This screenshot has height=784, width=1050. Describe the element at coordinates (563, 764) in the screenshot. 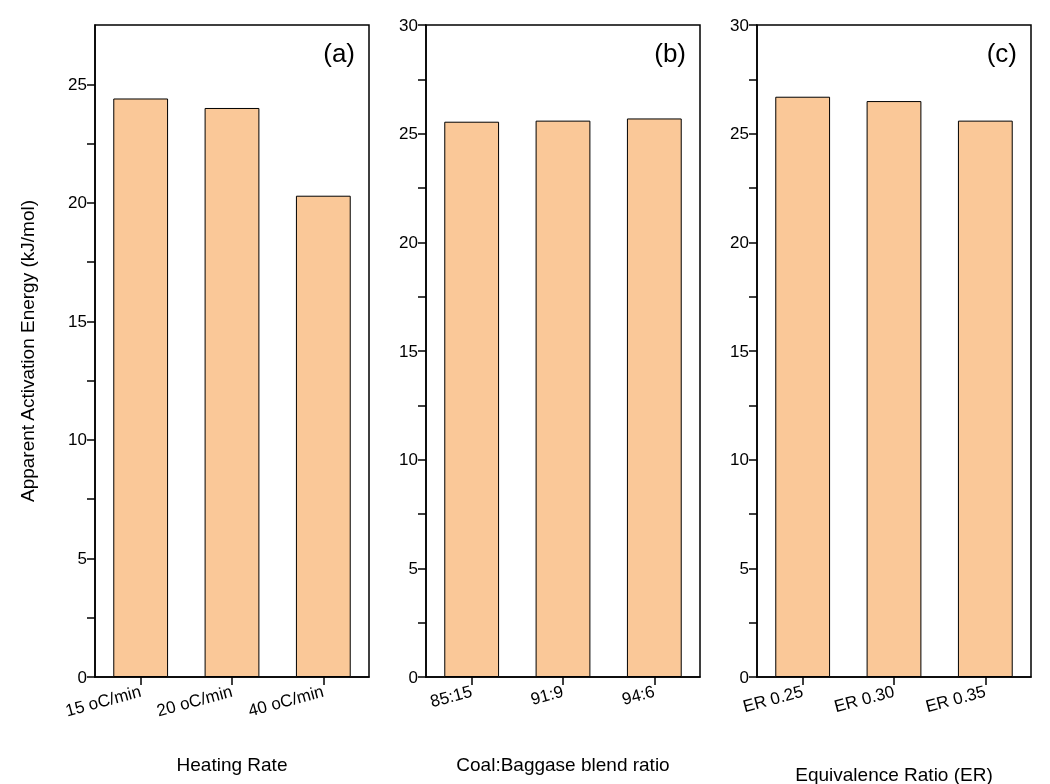

I see `x-axis-title: Coal:Baggase blend ratio` at that location.